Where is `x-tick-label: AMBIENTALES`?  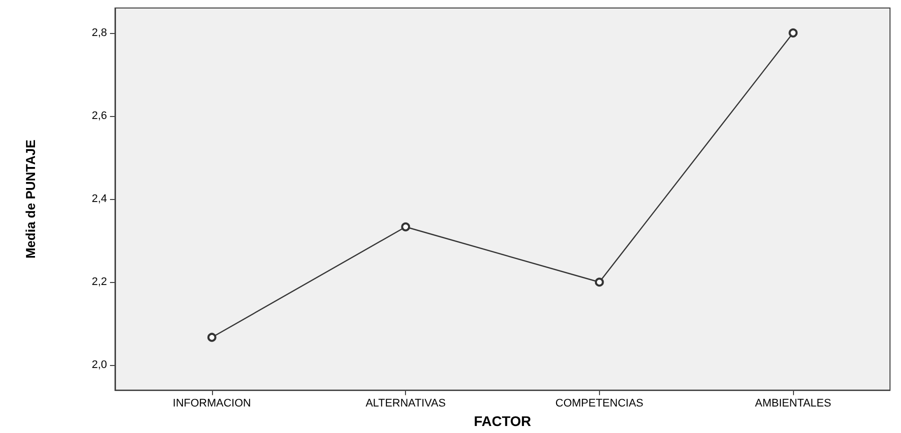
x-tick-label: AMBIENTALES is located at coordinates (793, 404).